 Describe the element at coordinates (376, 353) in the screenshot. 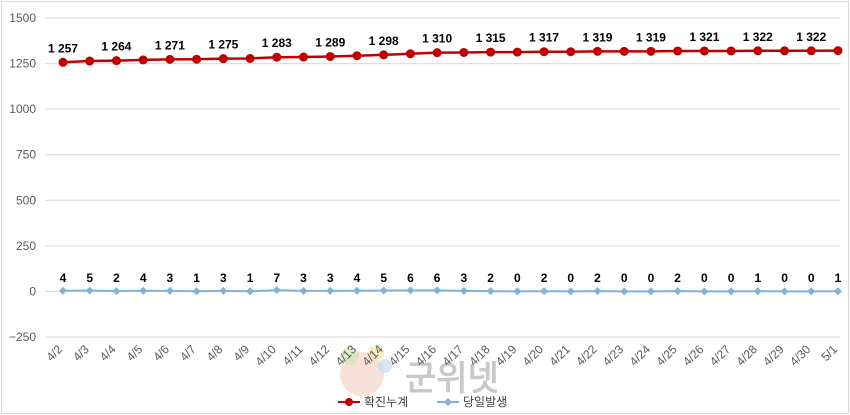

I see `watermark-circle-yellow` at that location.